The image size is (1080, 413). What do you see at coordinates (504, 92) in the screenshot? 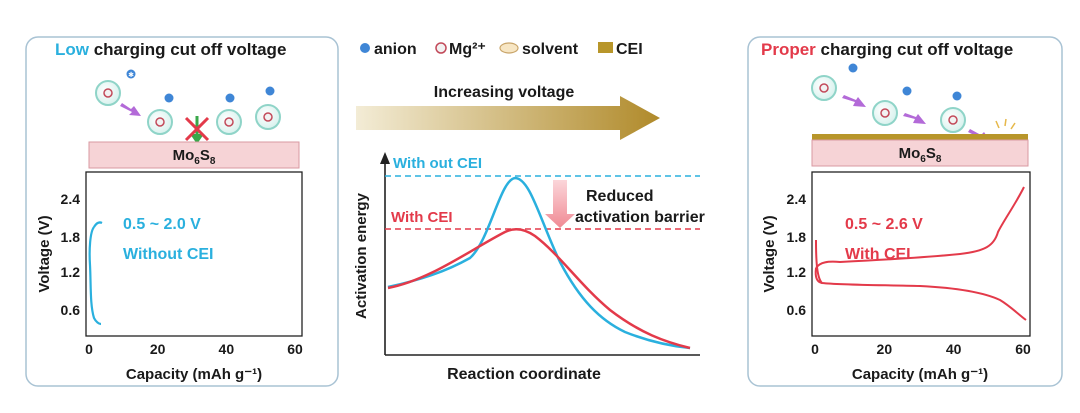
I see `increasing-voltage-label: Increasing voltage` at bounding box center [504, 92].